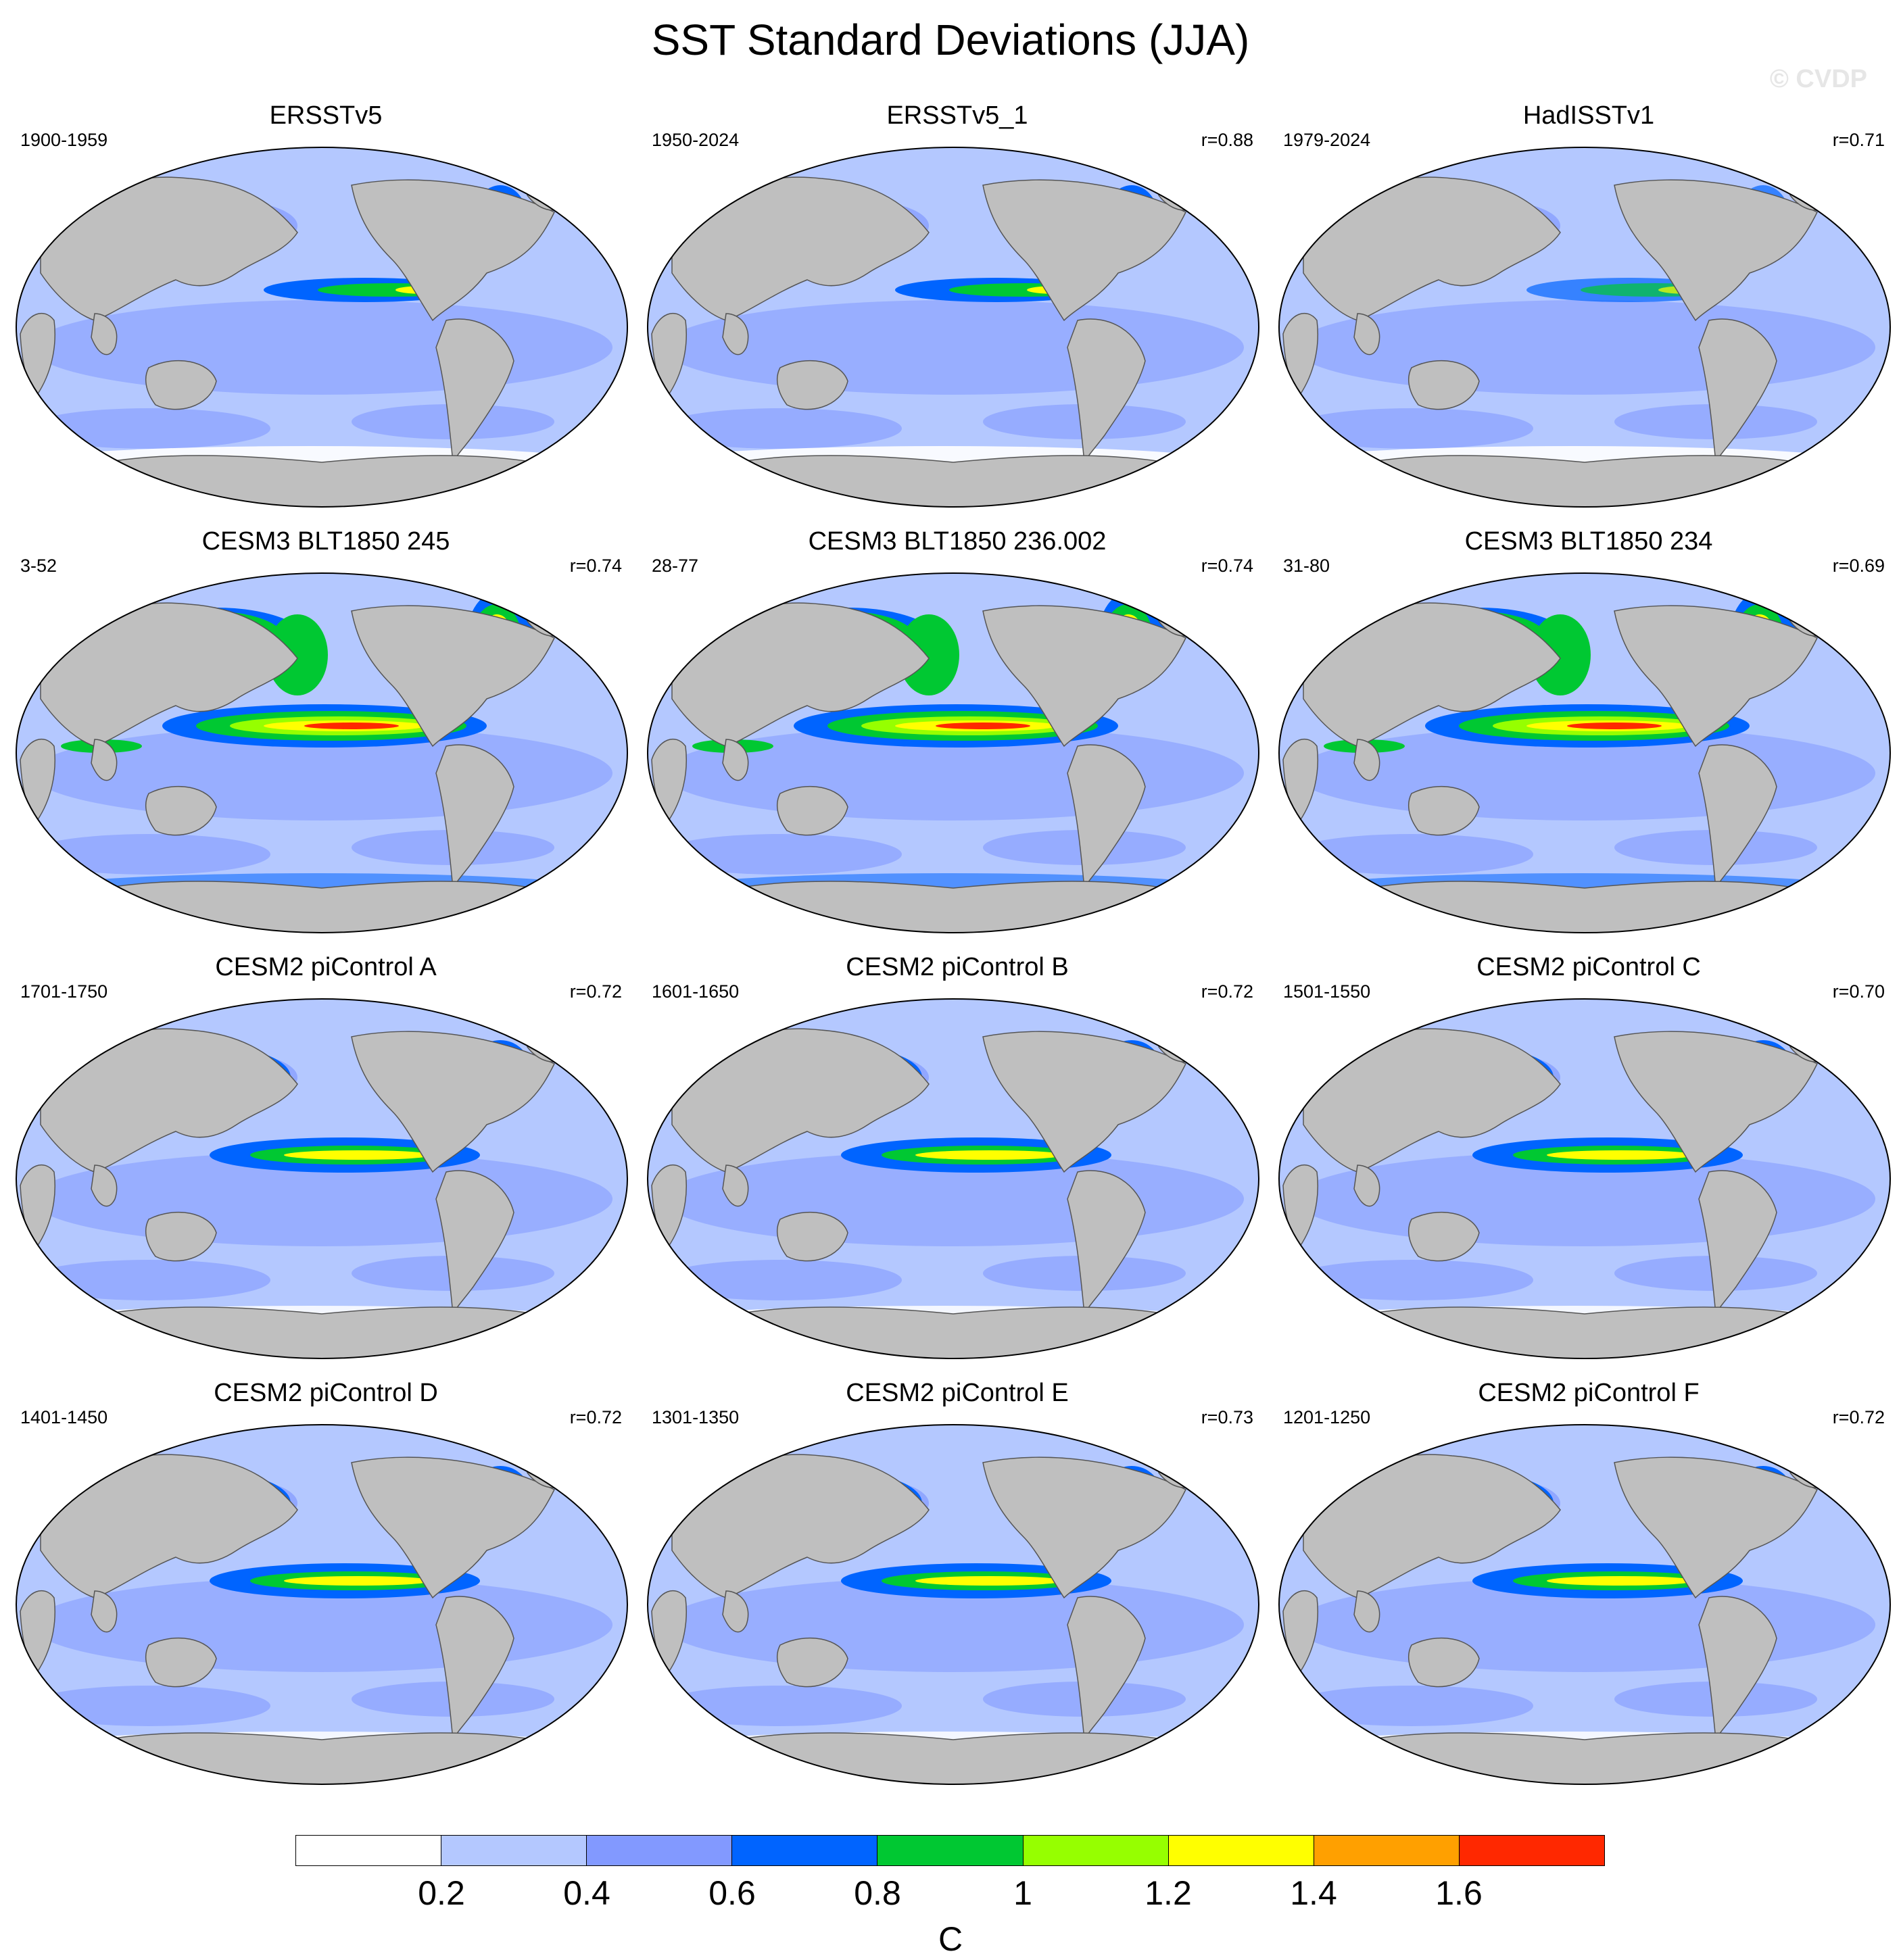 The image size is (1901, 1960). Describe the element at coordinates (1022, 1893) in the screenshot. I see `colorbar-tick-label: 1` at that location.